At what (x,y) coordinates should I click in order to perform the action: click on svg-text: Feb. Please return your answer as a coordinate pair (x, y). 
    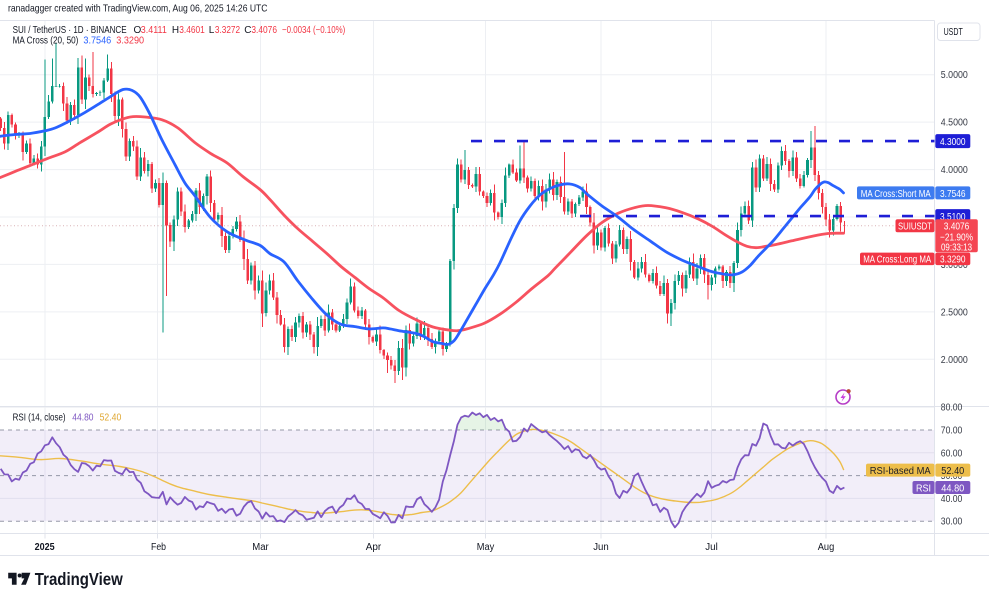
    Looking at the image, I should click on (158, 547).